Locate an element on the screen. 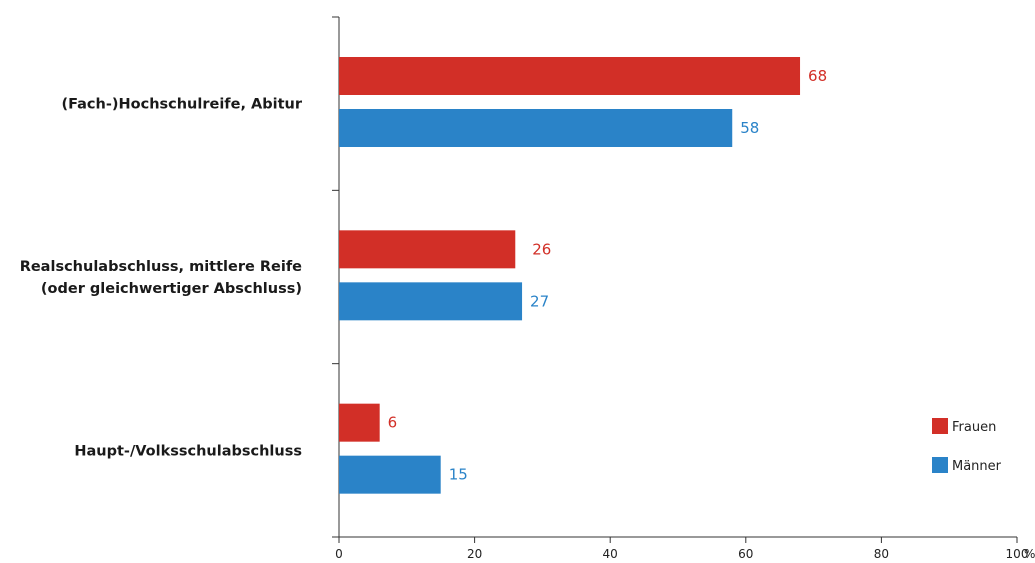 The width and height of the screenshot is (1035, 563). category-label: (oder gleichwertiger Abschluss) is located at coordinates (171, 289).